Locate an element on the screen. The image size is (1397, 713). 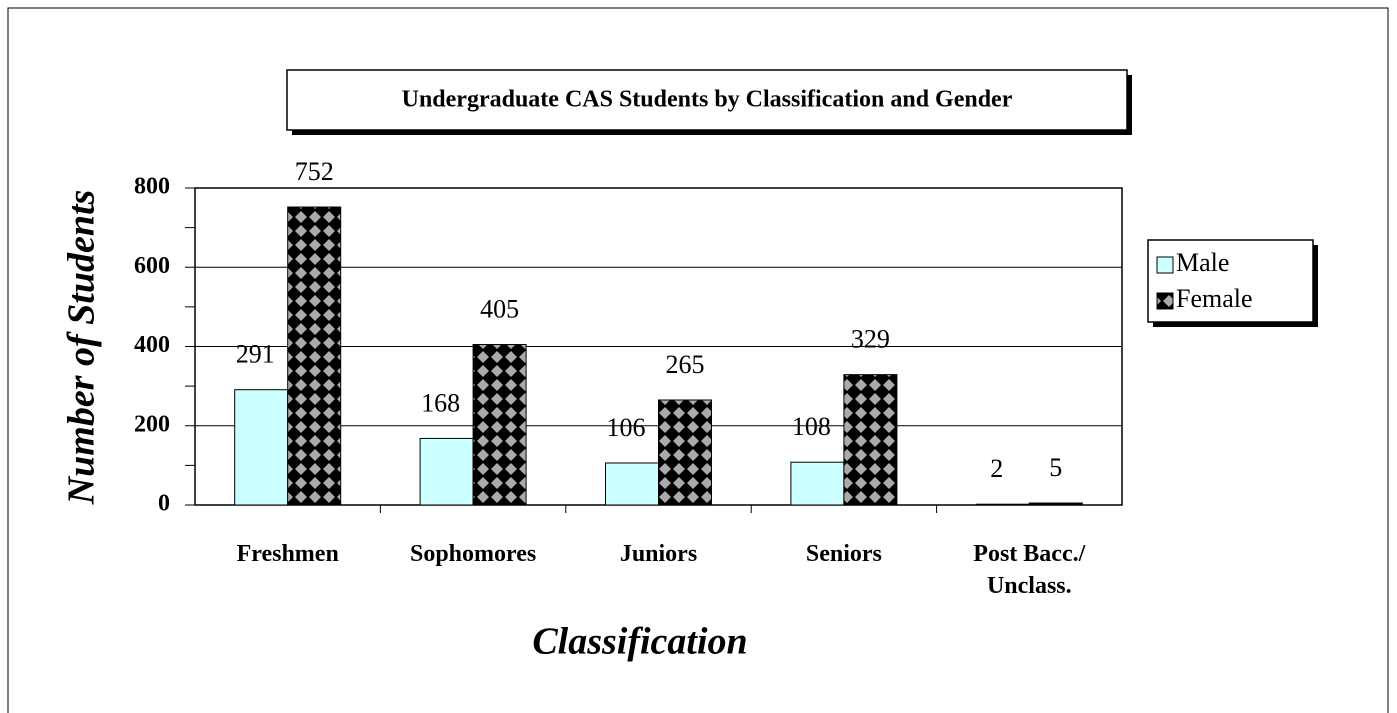
x-tick-label: Sophomores is located at coordinates (473, 554).